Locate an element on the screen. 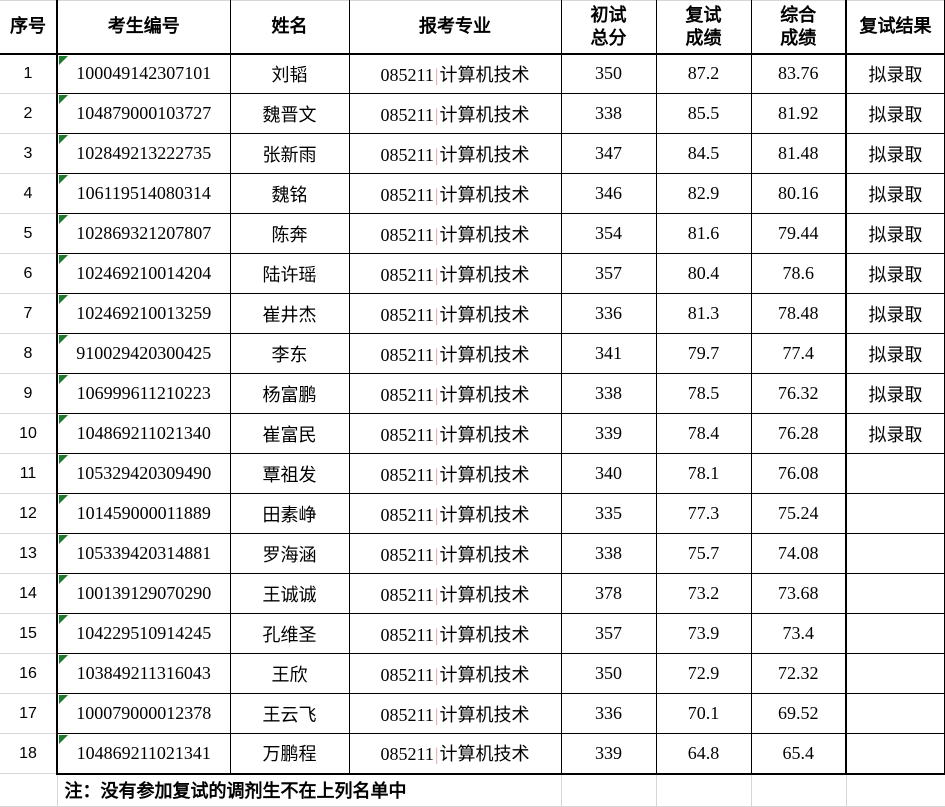 The width and height of the screenshot is (945, 807). initial-score-cell: 354 is located at coordinates (608, 233).